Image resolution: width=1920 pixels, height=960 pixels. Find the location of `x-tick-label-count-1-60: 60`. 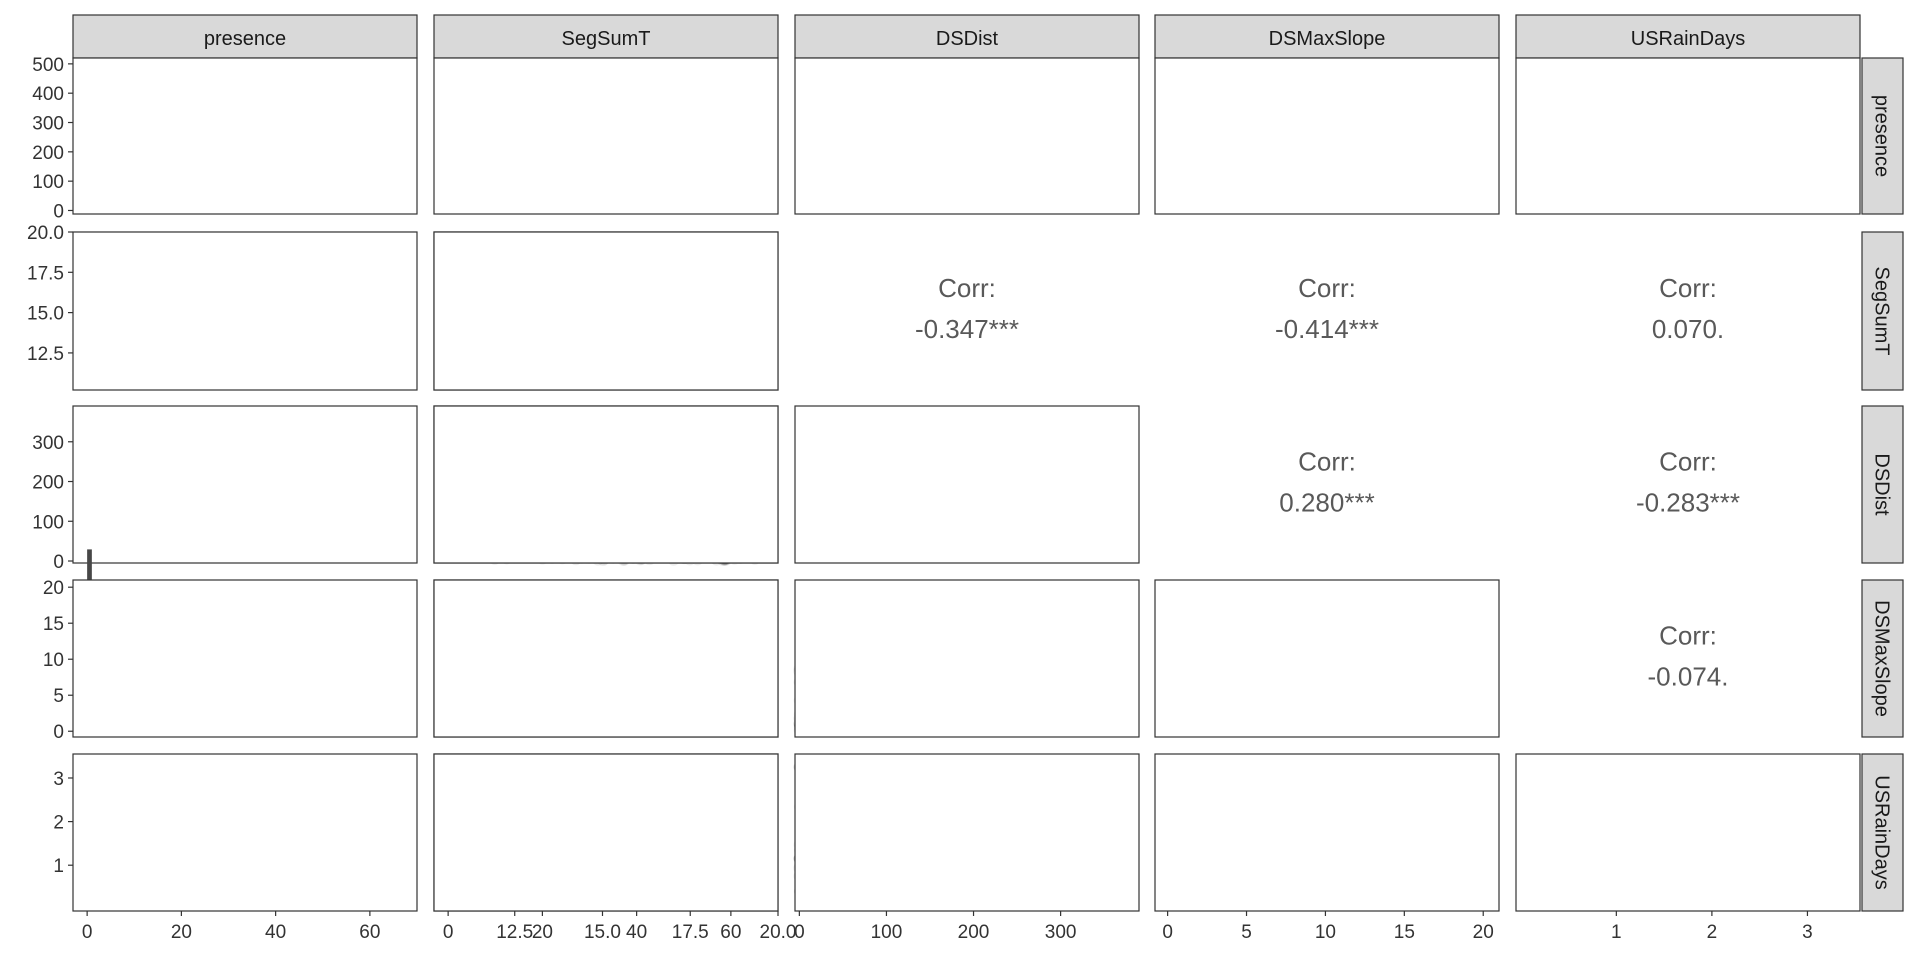

x-tick-label-count-1-60: 60 is located at coordinates (730, 932).